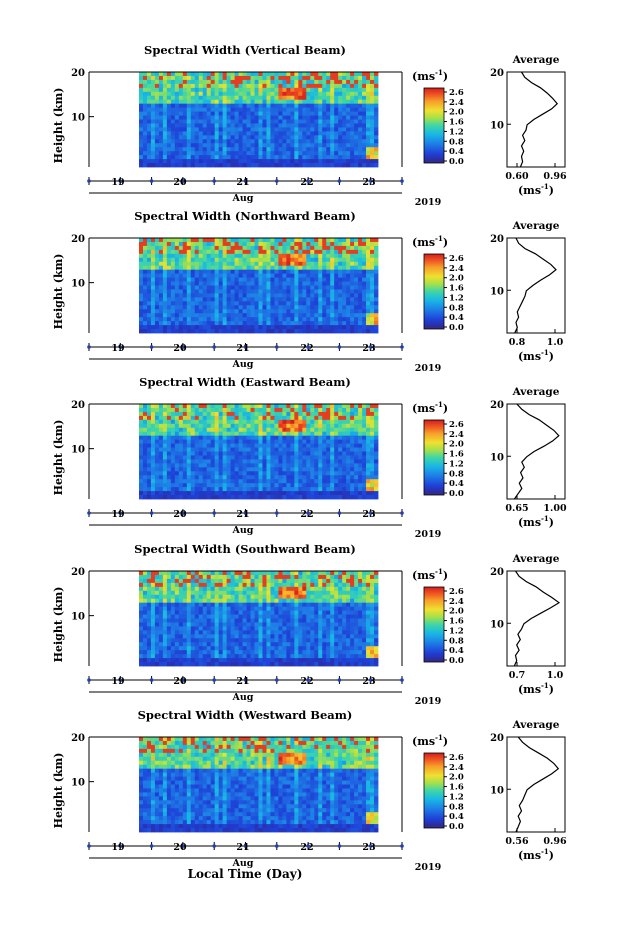  Describe the element at coordinates (423, 242) in the screenshot. I see `colorbar-unit-base: (ms` at that location.